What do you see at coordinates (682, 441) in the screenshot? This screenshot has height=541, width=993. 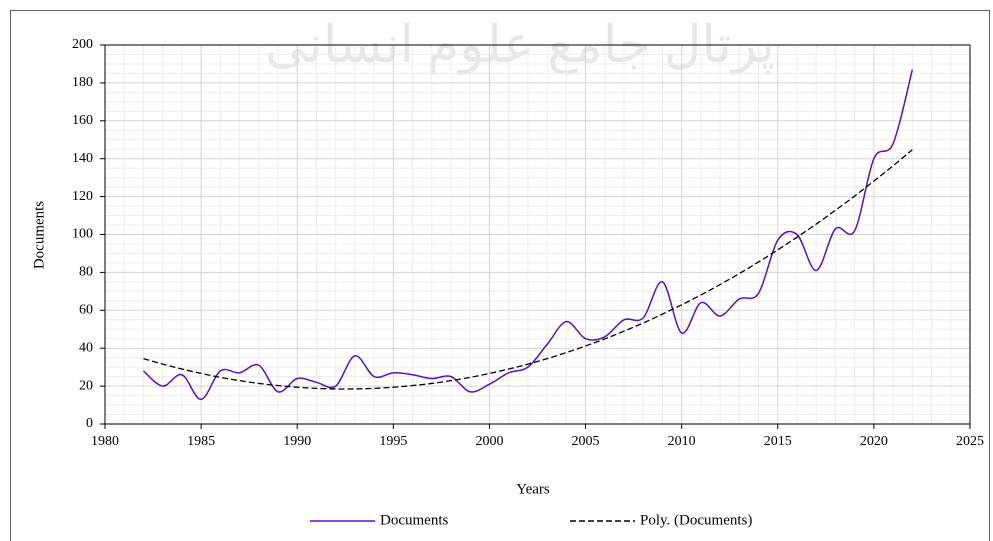 I see `x-tick-label: 2010` at bounding box center [682, 441].